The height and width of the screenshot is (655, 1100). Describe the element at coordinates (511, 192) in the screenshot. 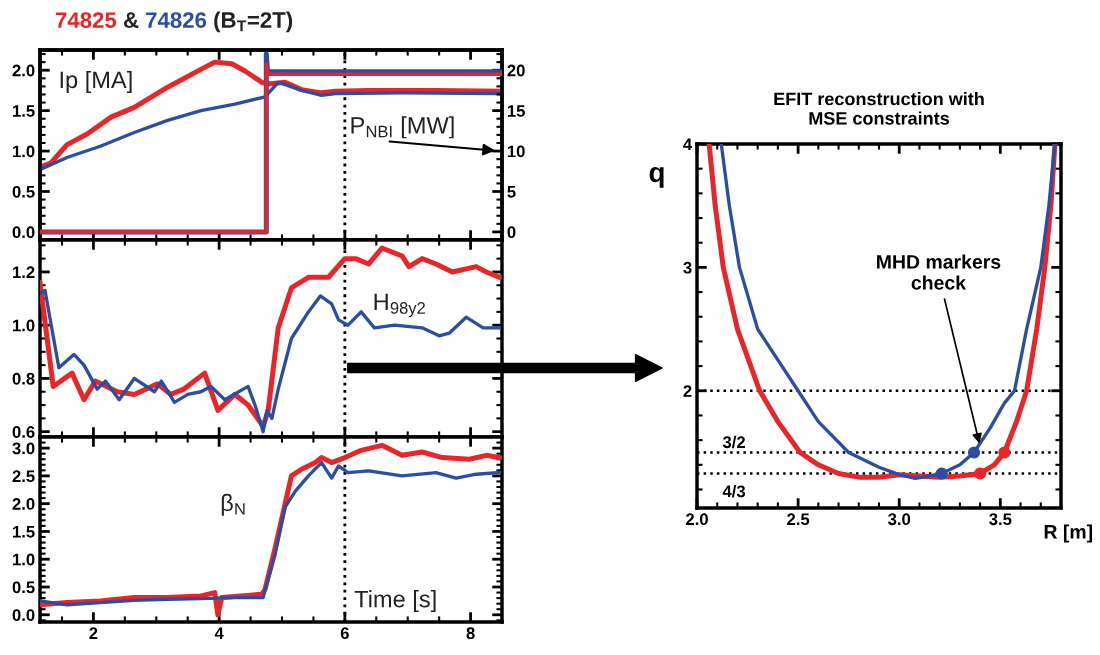

I see `y2-tick-label: 5` at that location.